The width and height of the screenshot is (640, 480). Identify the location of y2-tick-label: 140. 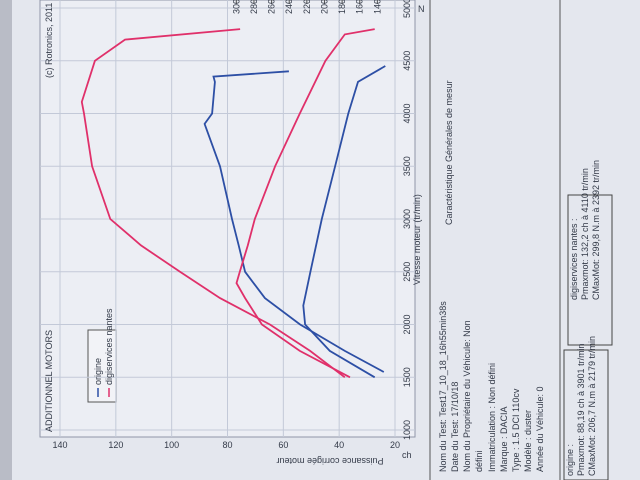
(377, 7).